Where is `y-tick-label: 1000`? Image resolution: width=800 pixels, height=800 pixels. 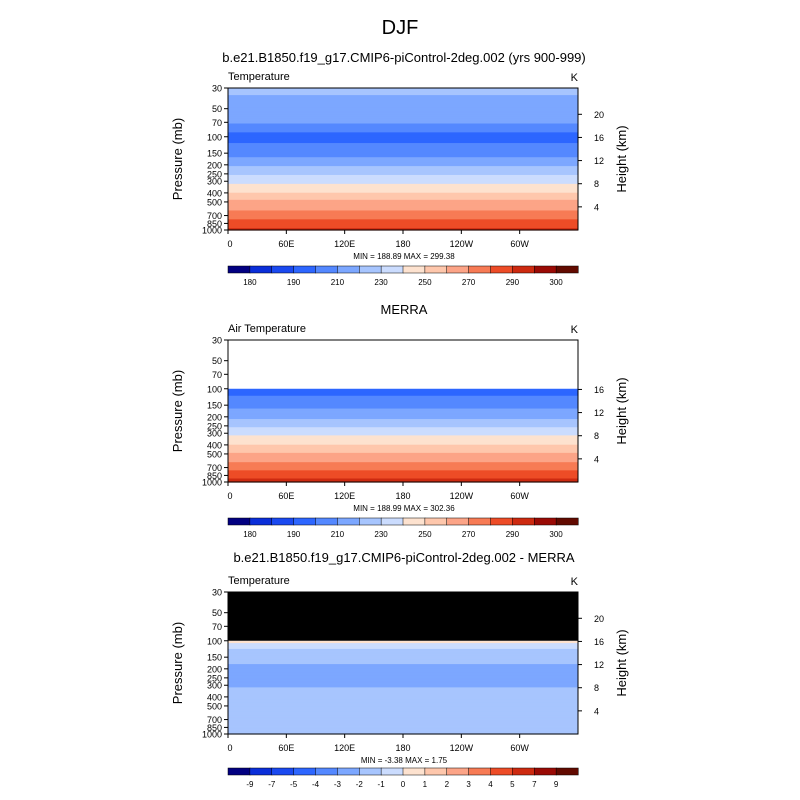
y-tick-label: 1000 is located at coordinates (212, 483).